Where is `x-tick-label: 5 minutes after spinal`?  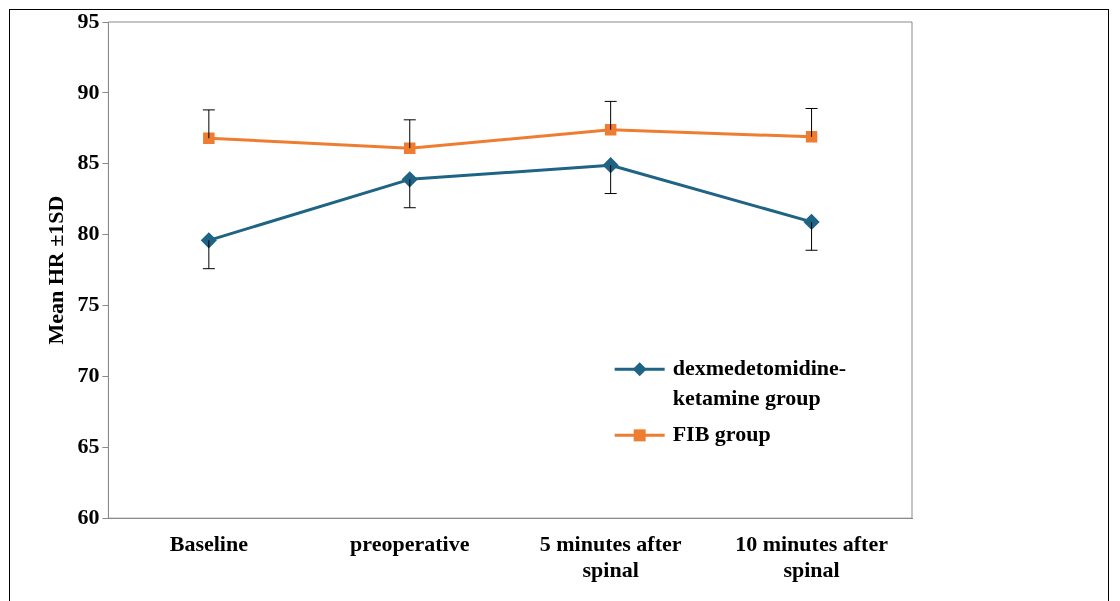
x-tick-label: 5 minutes after spinal is located at coordinates (610, 557).